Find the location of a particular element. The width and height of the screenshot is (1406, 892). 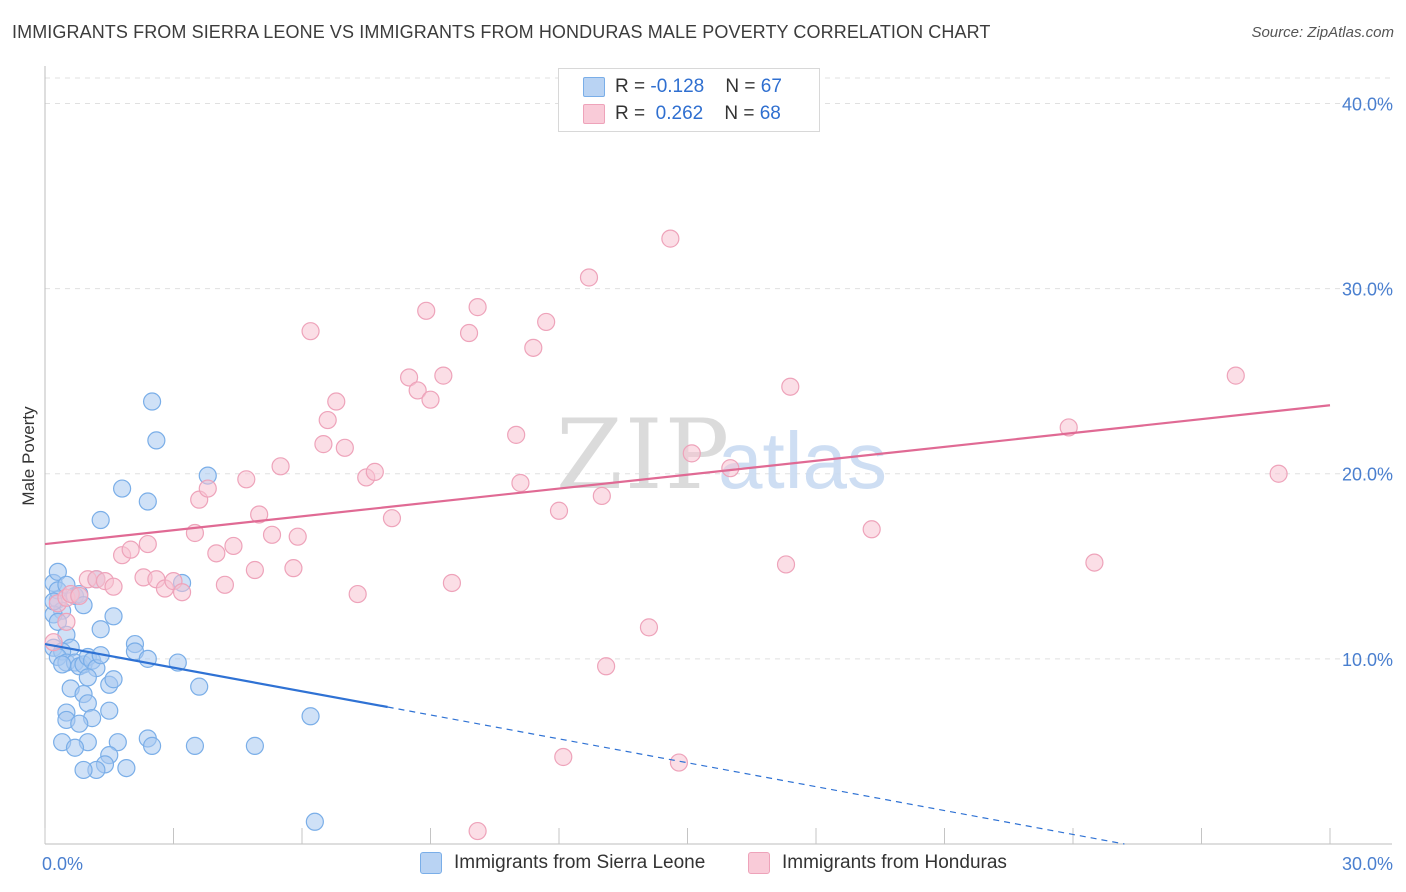

watermark-zip: ZIP is located at coordinates (643, 455).